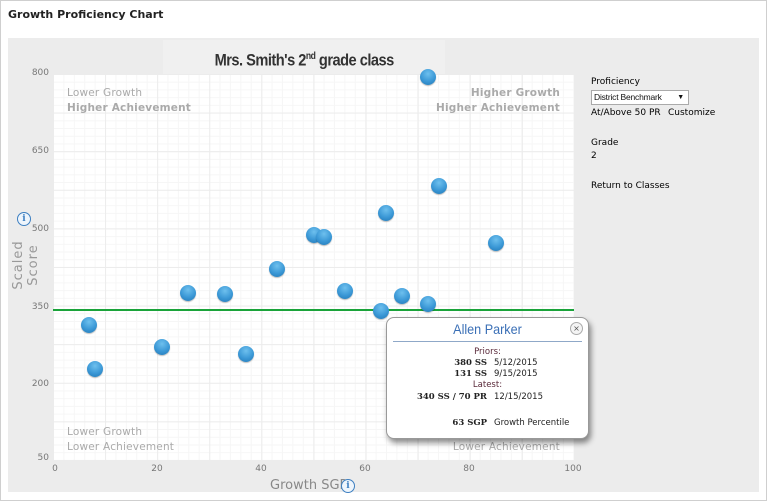 This screenshot has width=767, height=501. What do you see at coordinates (573, 469) in the screenshot?
I see `x-tick: 100` at bounding box center [573, 469].